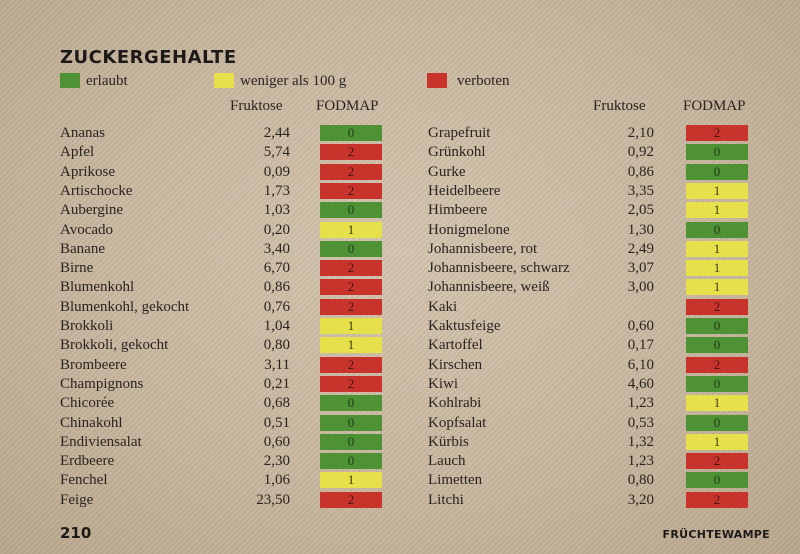  What do you see at coordinates (221, 384) in the screenshot?
I see `table-row: Champignons 0,21 2` at bounding box center [221, 384].